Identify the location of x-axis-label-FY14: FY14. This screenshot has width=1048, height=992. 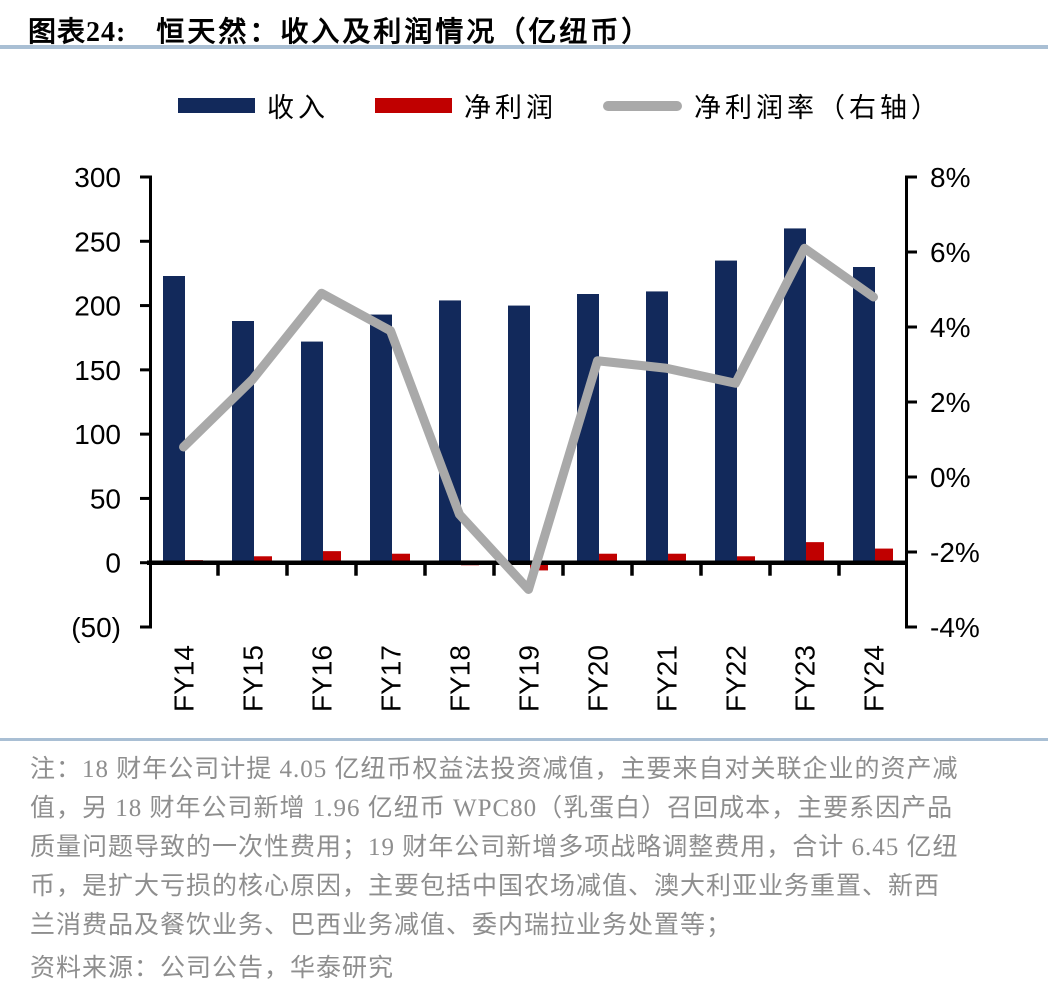
(184, 678).